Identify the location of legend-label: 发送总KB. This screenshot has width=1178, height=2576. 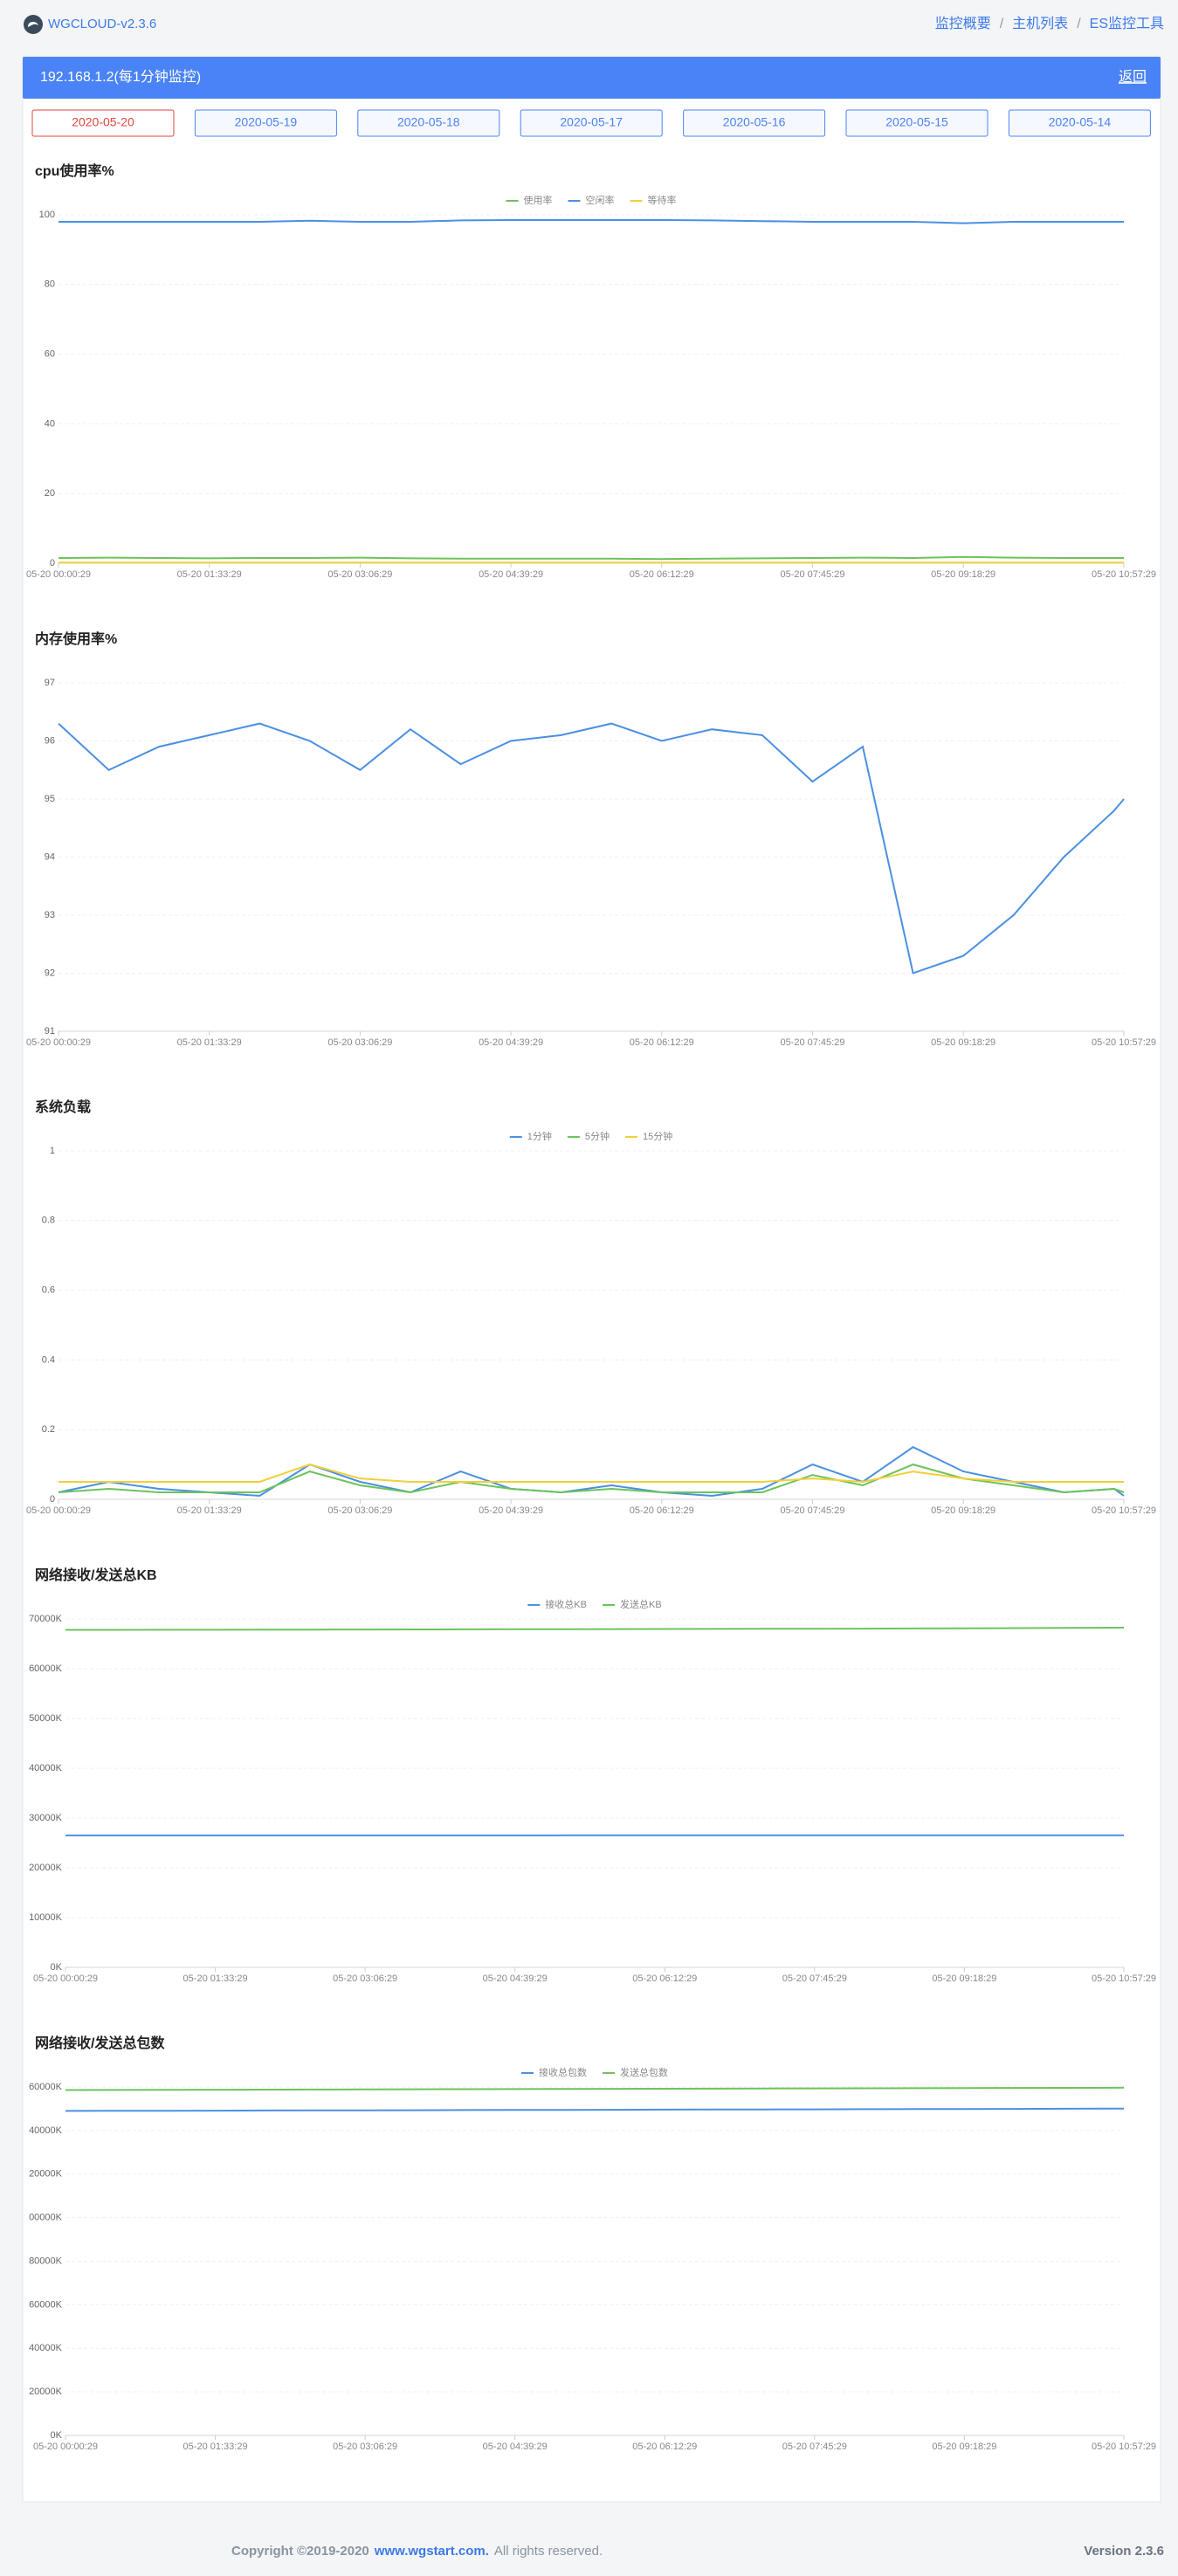
(641, 1604).